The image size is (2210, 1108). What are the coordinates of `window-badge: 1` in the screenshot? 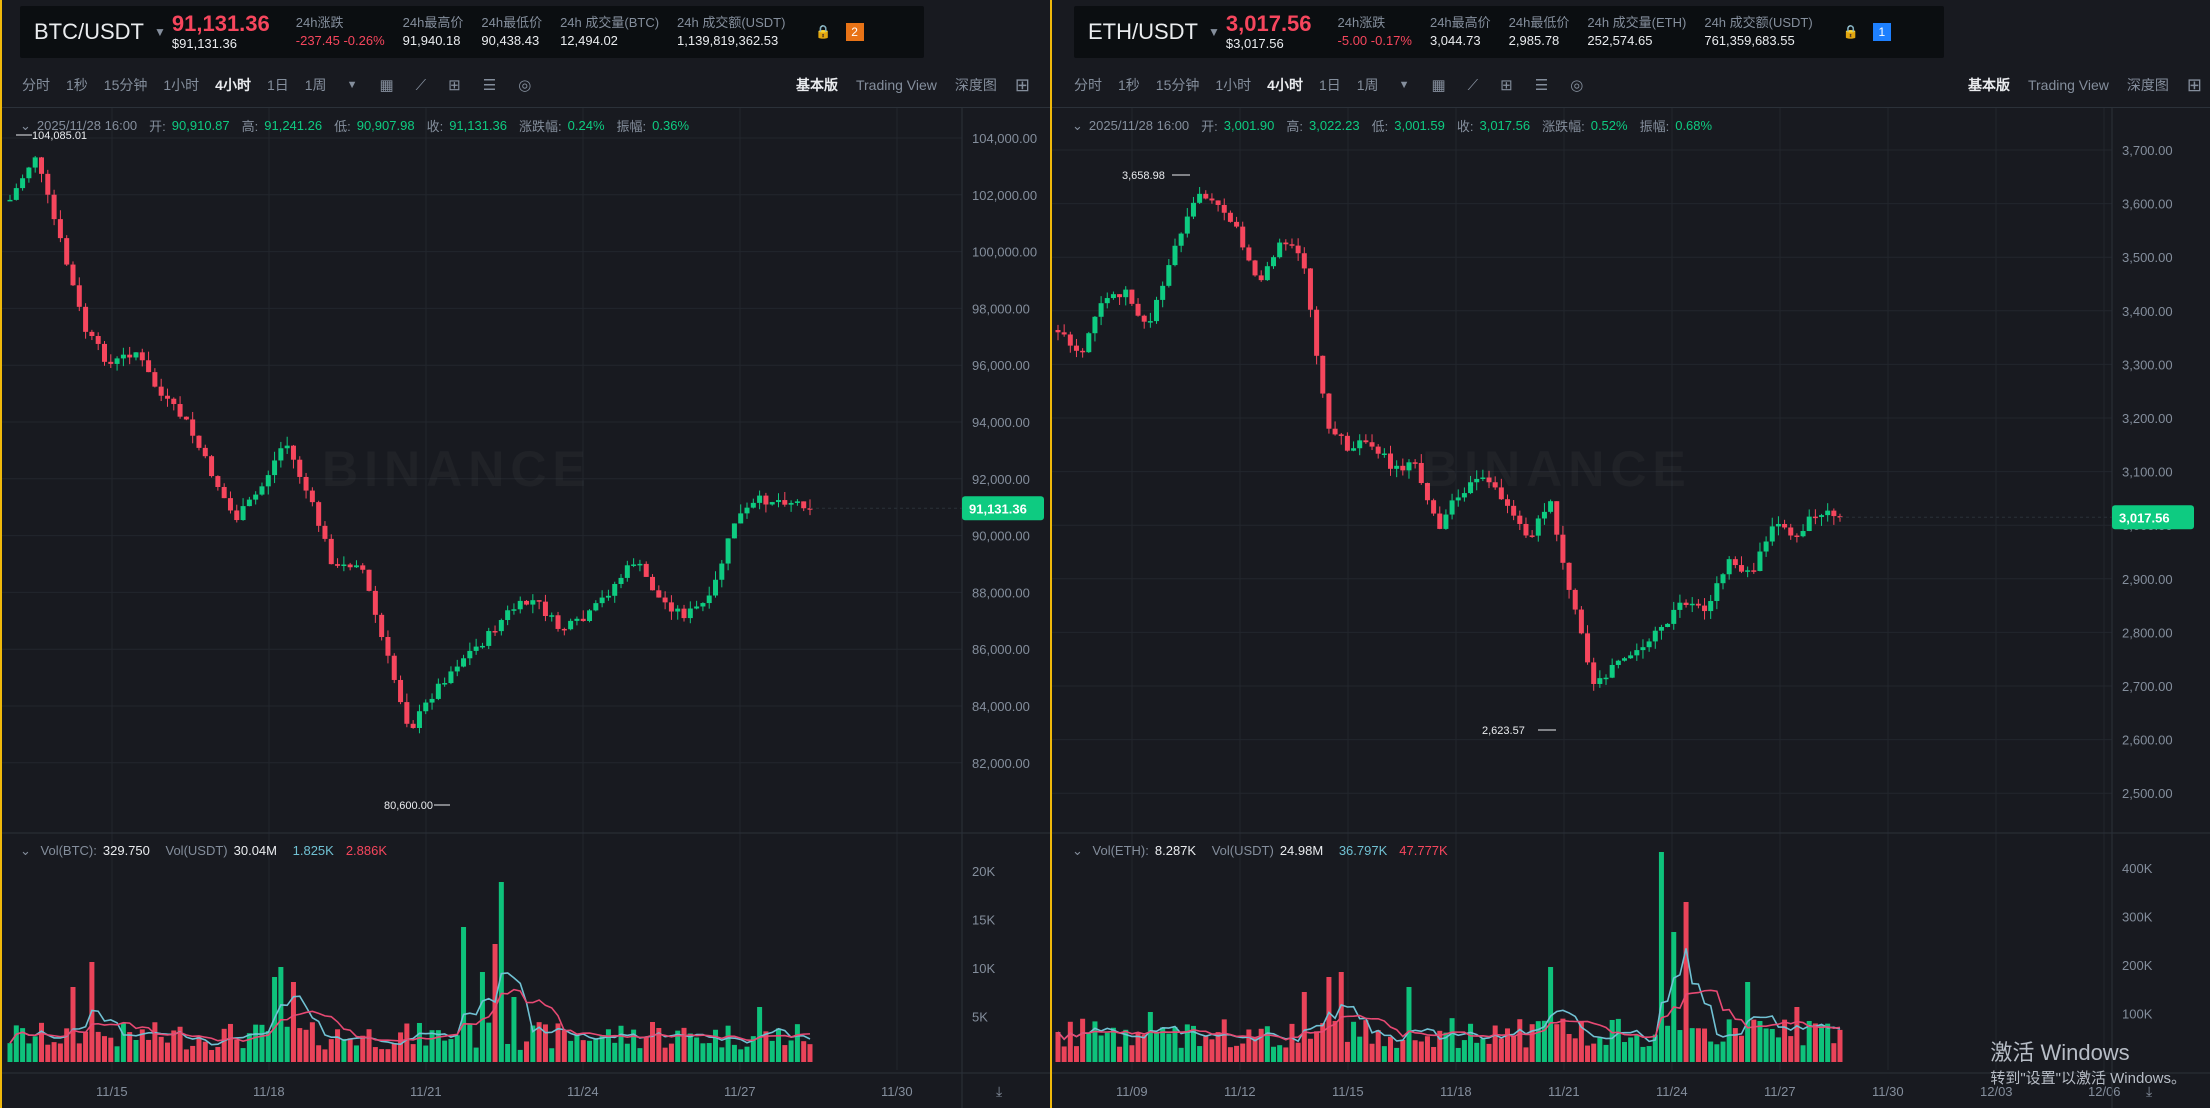 It's located at (1881, 32).